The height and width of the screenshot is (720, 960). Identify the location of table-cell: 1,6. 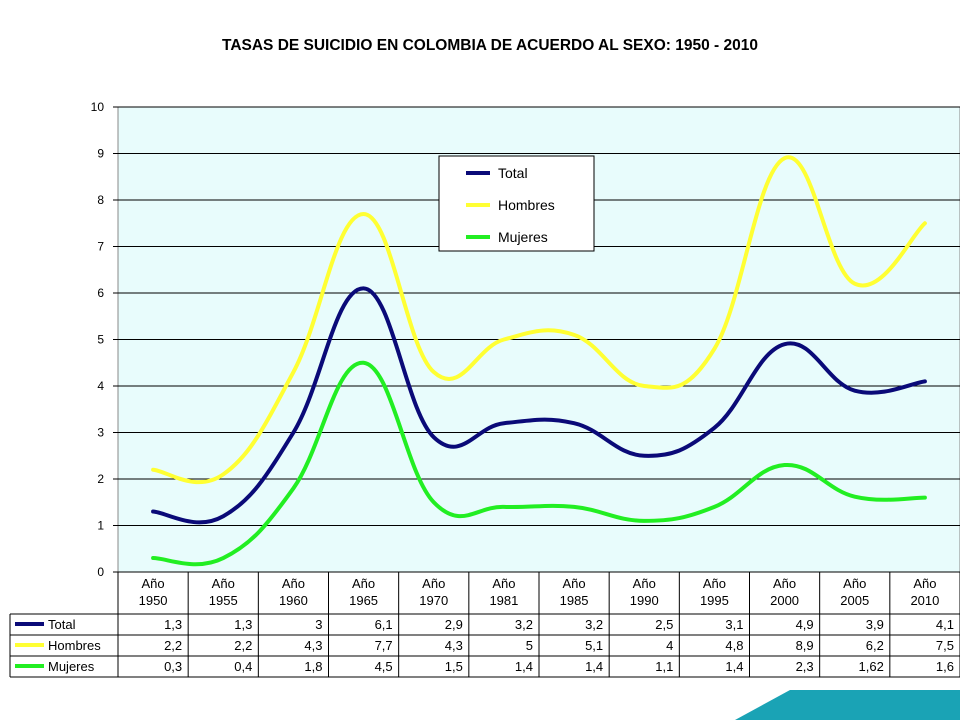
(945, 666).